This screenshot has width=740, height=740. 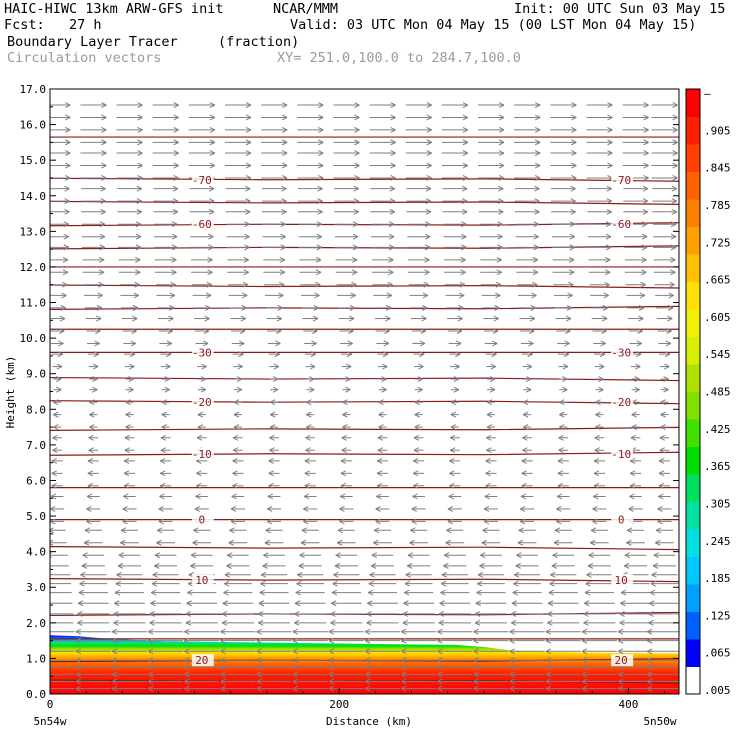 I want to click on contour-label: 0, so click(x=621, y=520).